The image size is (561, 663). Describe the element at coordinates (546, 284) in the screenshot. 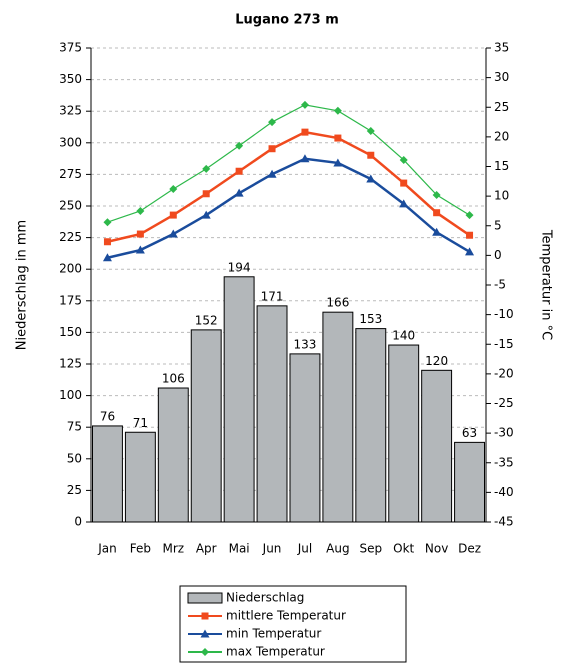

I see `y2-axis-title: Temperatur in °C` at that location.